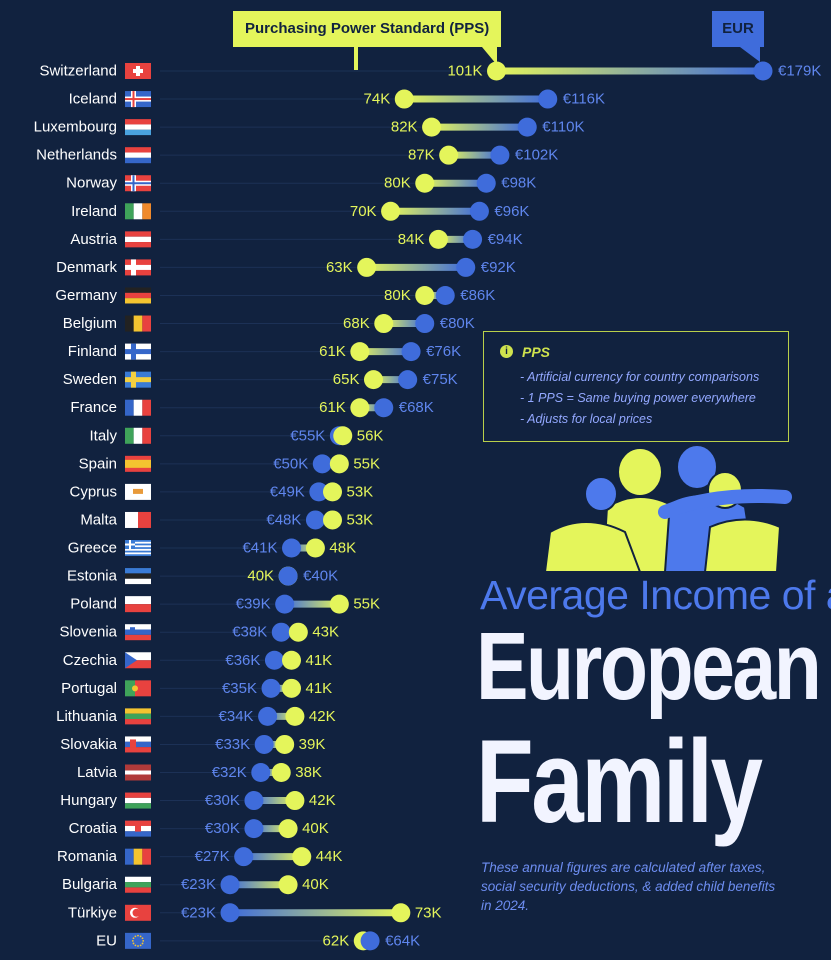  I want to click on headline-subtitle: Average Income of a, so click(655, 595).